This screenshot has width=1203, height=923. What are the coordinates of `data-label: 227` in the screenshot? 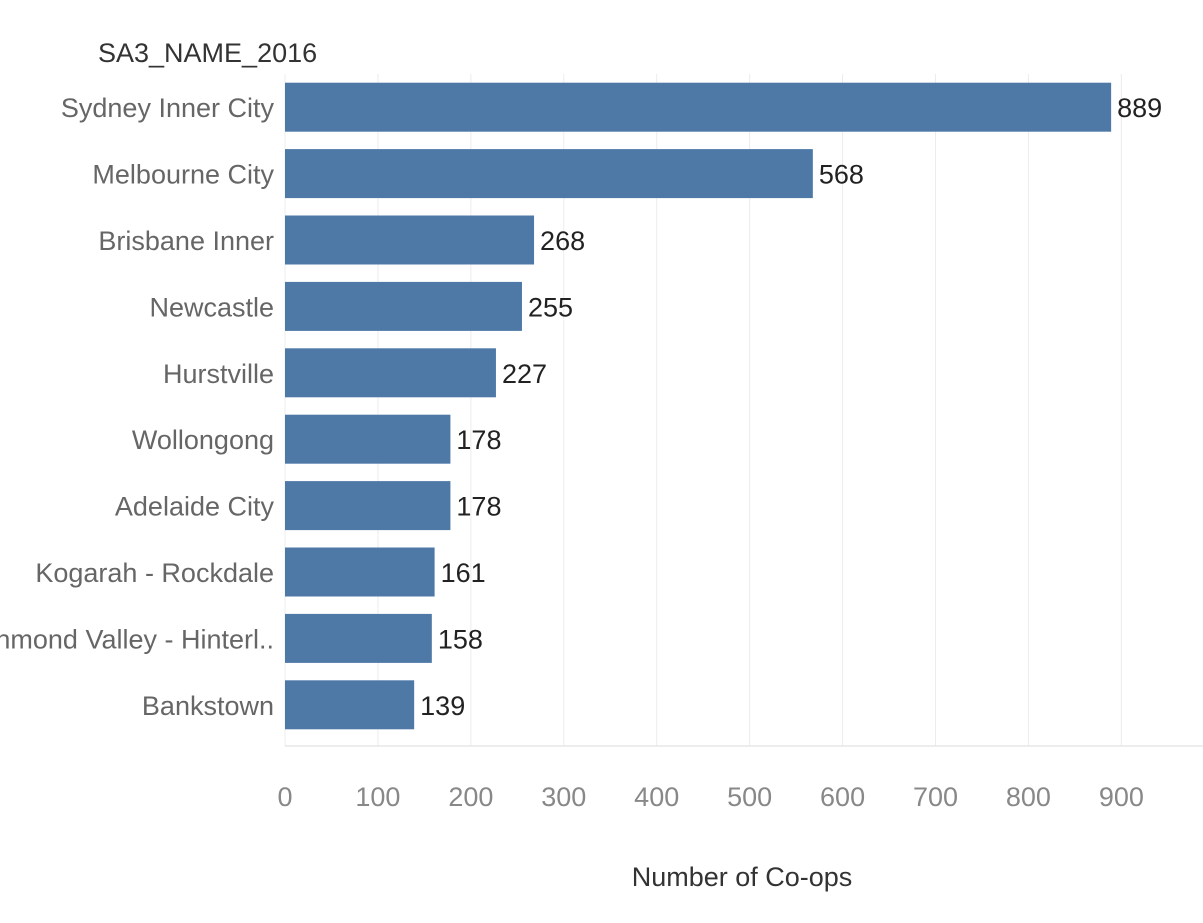 It's located at (524, 374).